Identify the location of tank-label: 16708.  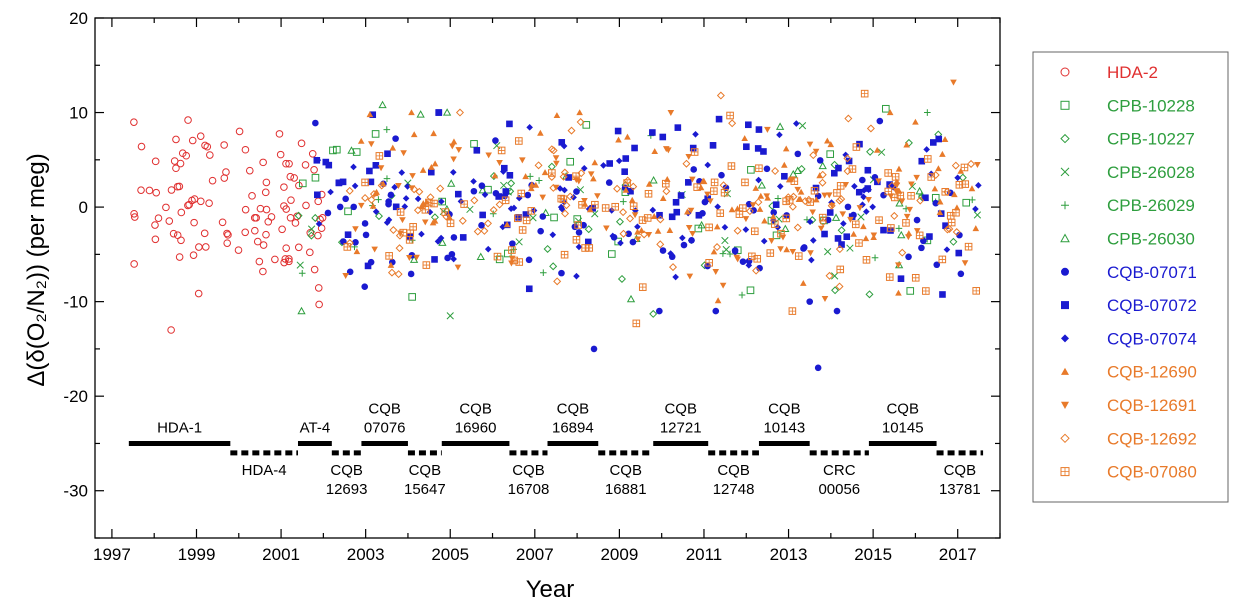
(529, 489).